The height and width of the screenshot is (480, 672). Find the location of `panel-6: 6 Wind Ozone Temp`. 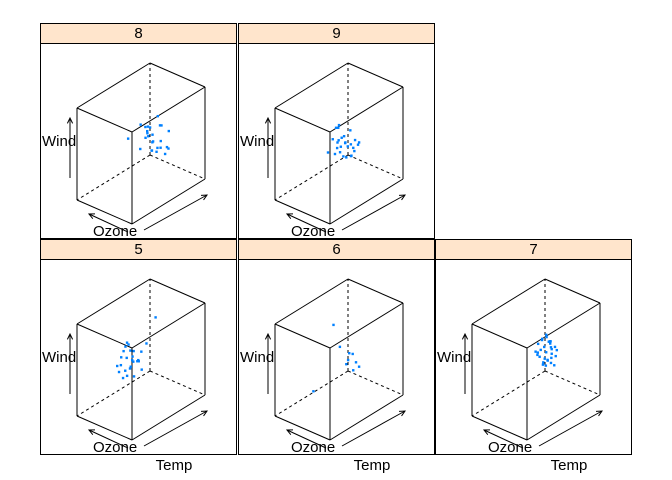

panel-6: 6 Wind Ozone Temp is located at coordinates (336, 356).